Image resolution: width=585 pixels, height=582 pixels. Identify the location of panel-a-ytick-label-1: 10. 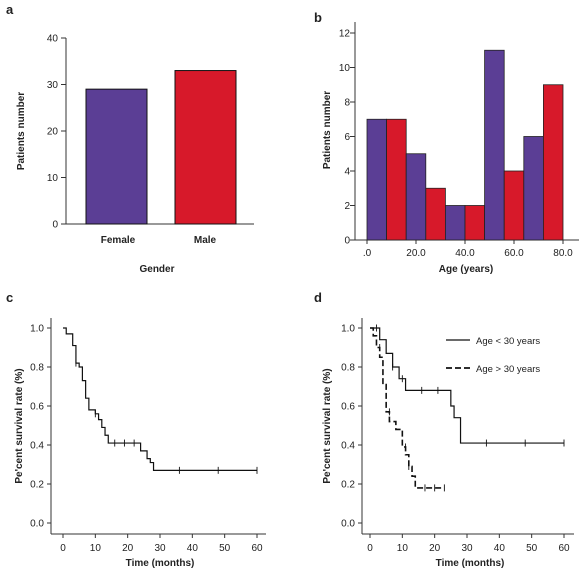
(53, 178).